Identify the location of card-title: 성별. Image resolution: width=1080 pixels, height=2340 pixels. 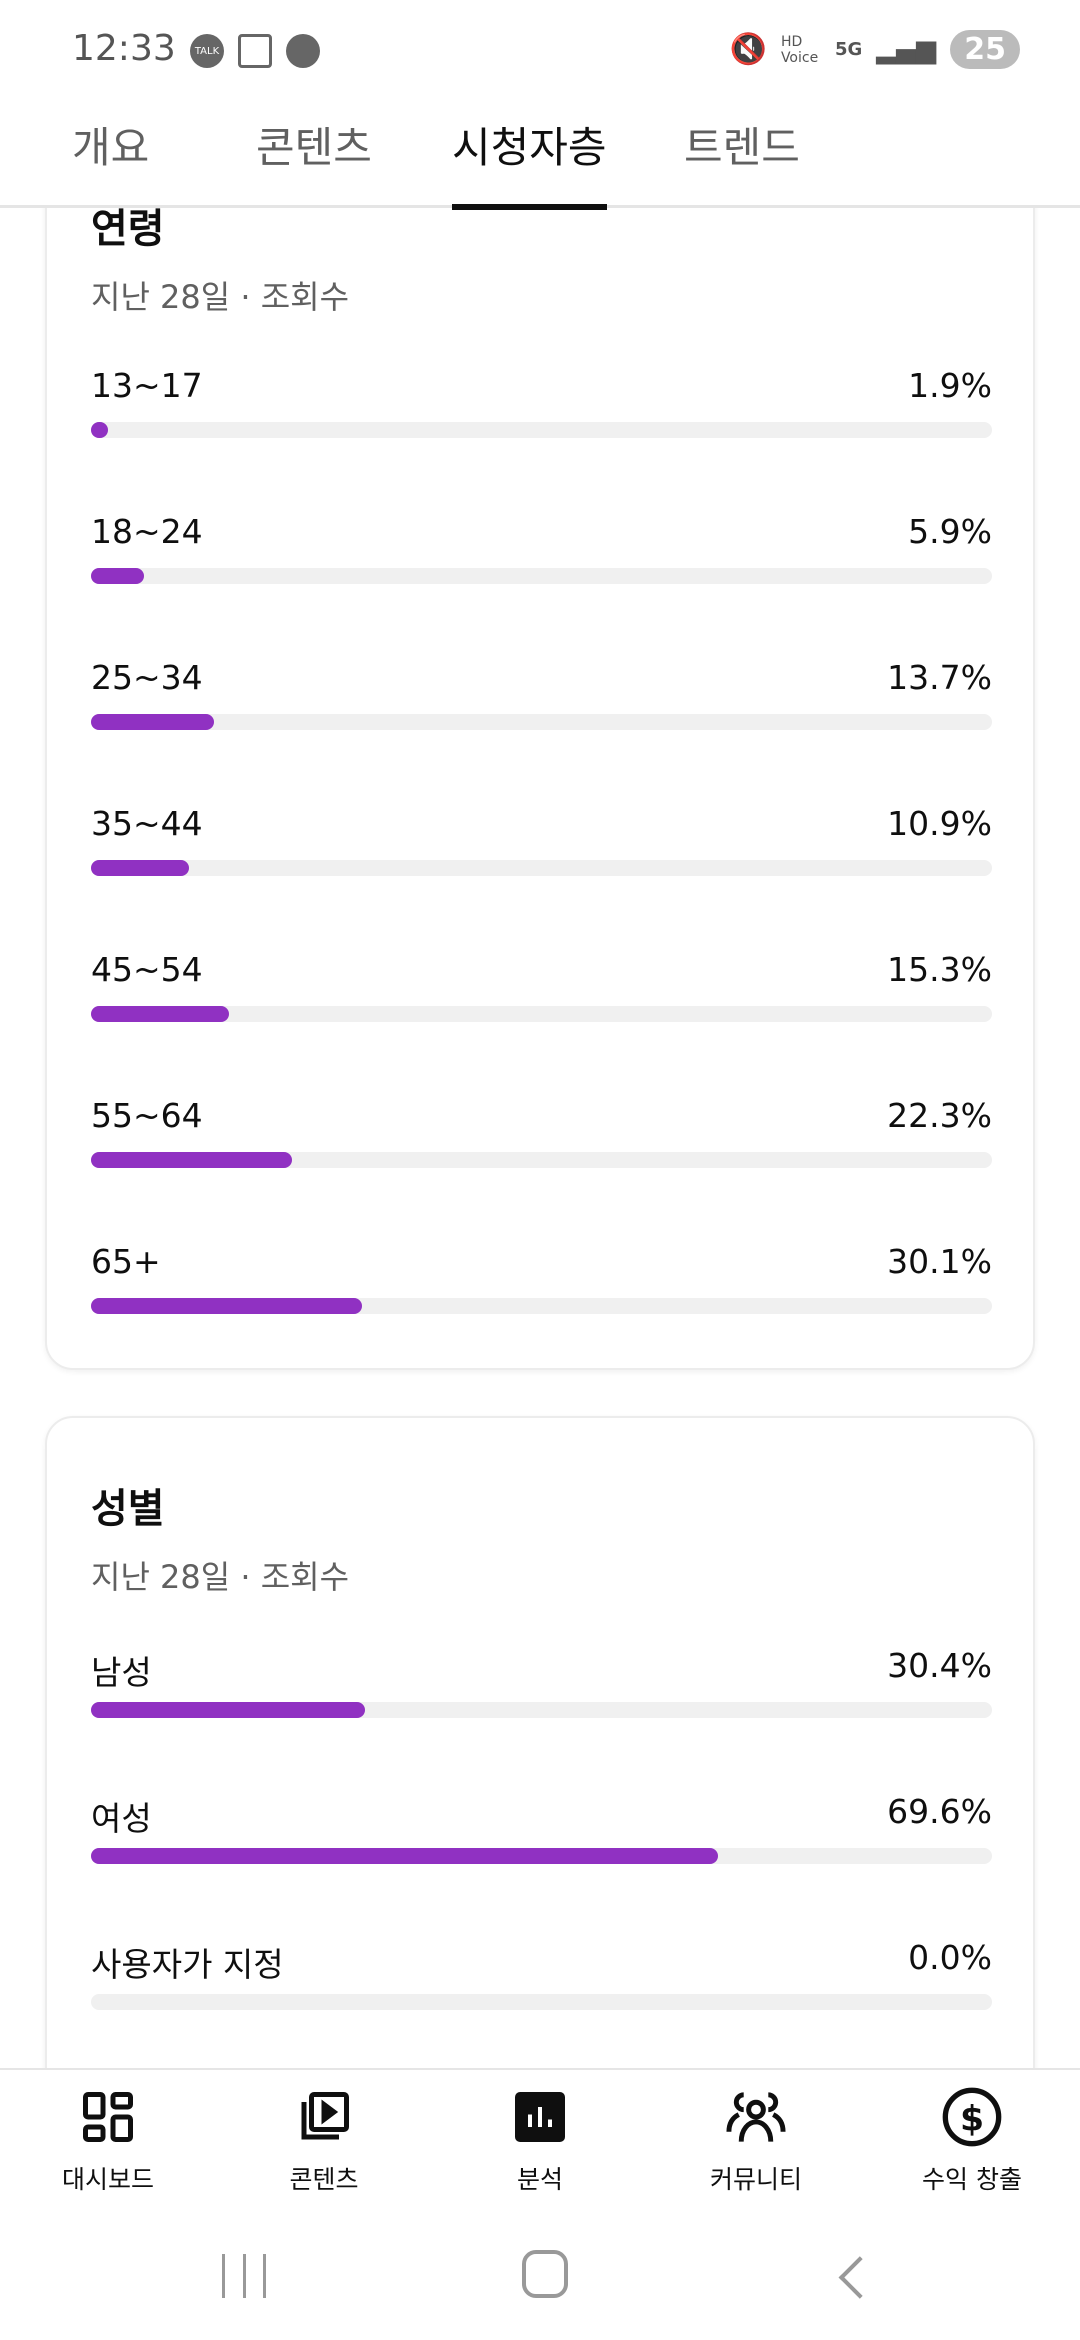
(128, 1509).